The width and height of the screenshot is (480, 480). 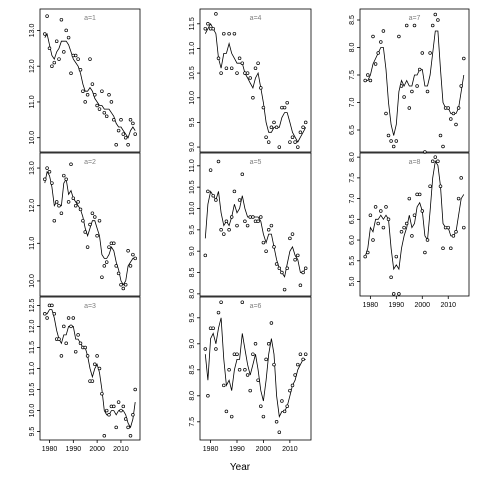 I want to click on y-tick-label: 8.0, so click(x=192, y=294).